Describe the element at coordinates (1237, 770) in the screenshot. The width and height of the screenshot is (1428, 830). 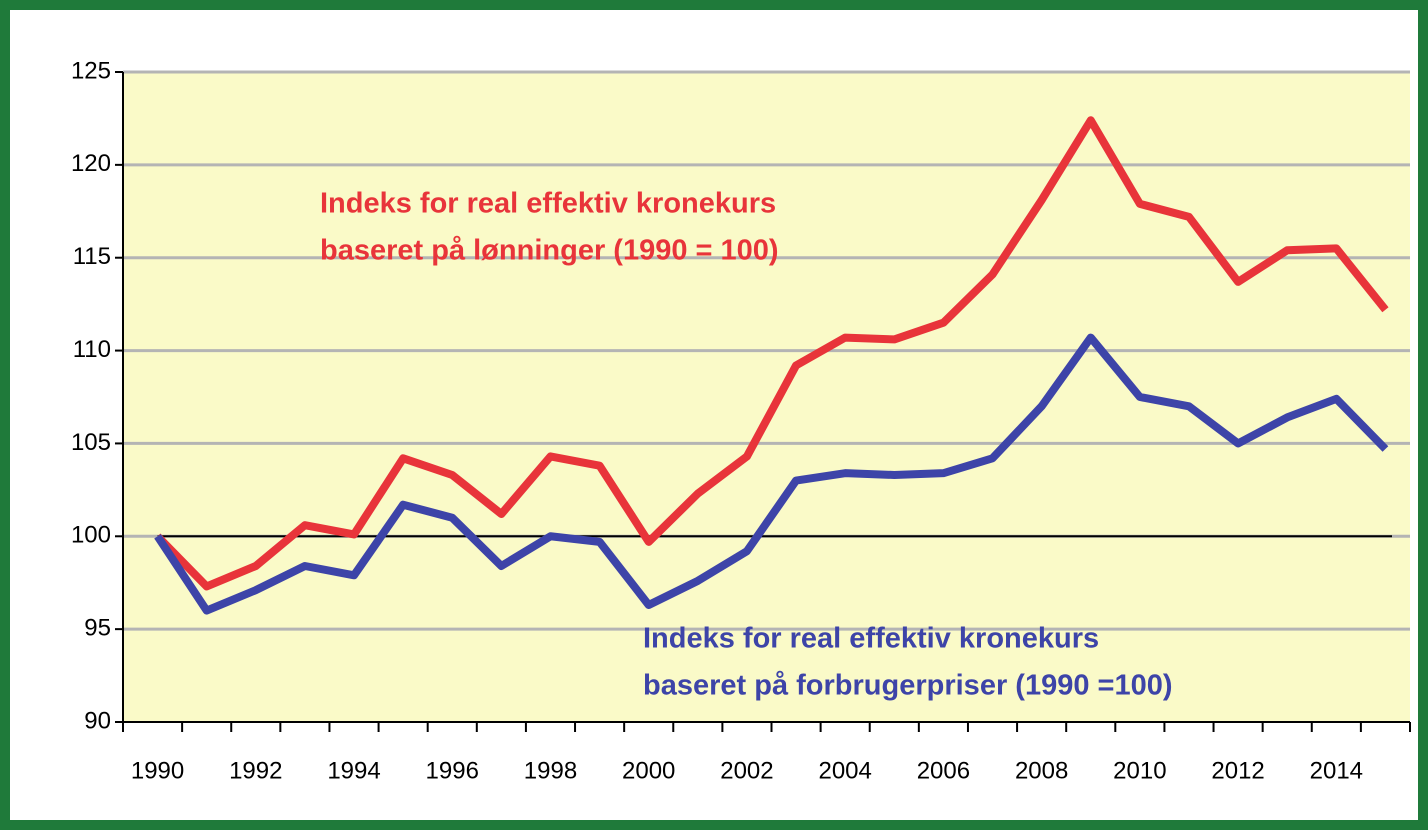
I see `x-tick-label: 2012` at that location.